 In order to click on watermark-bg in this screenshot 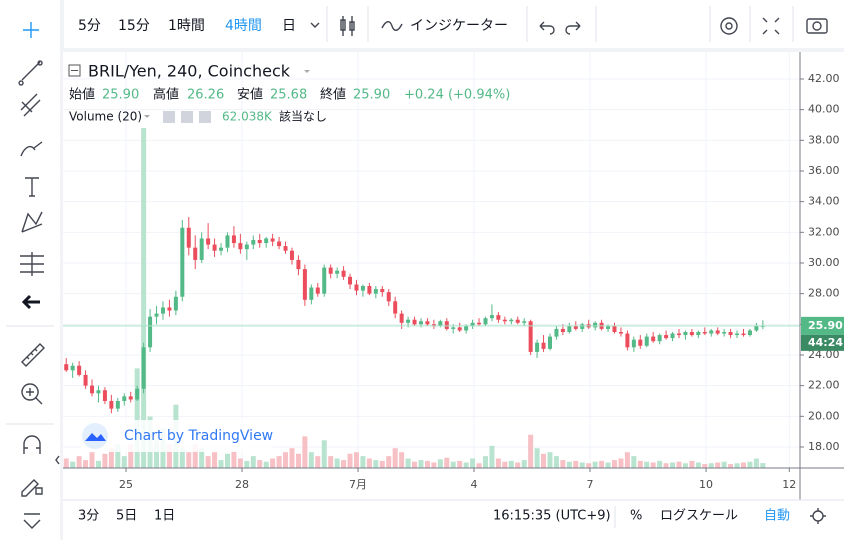, I will do `click(177, 436)`.